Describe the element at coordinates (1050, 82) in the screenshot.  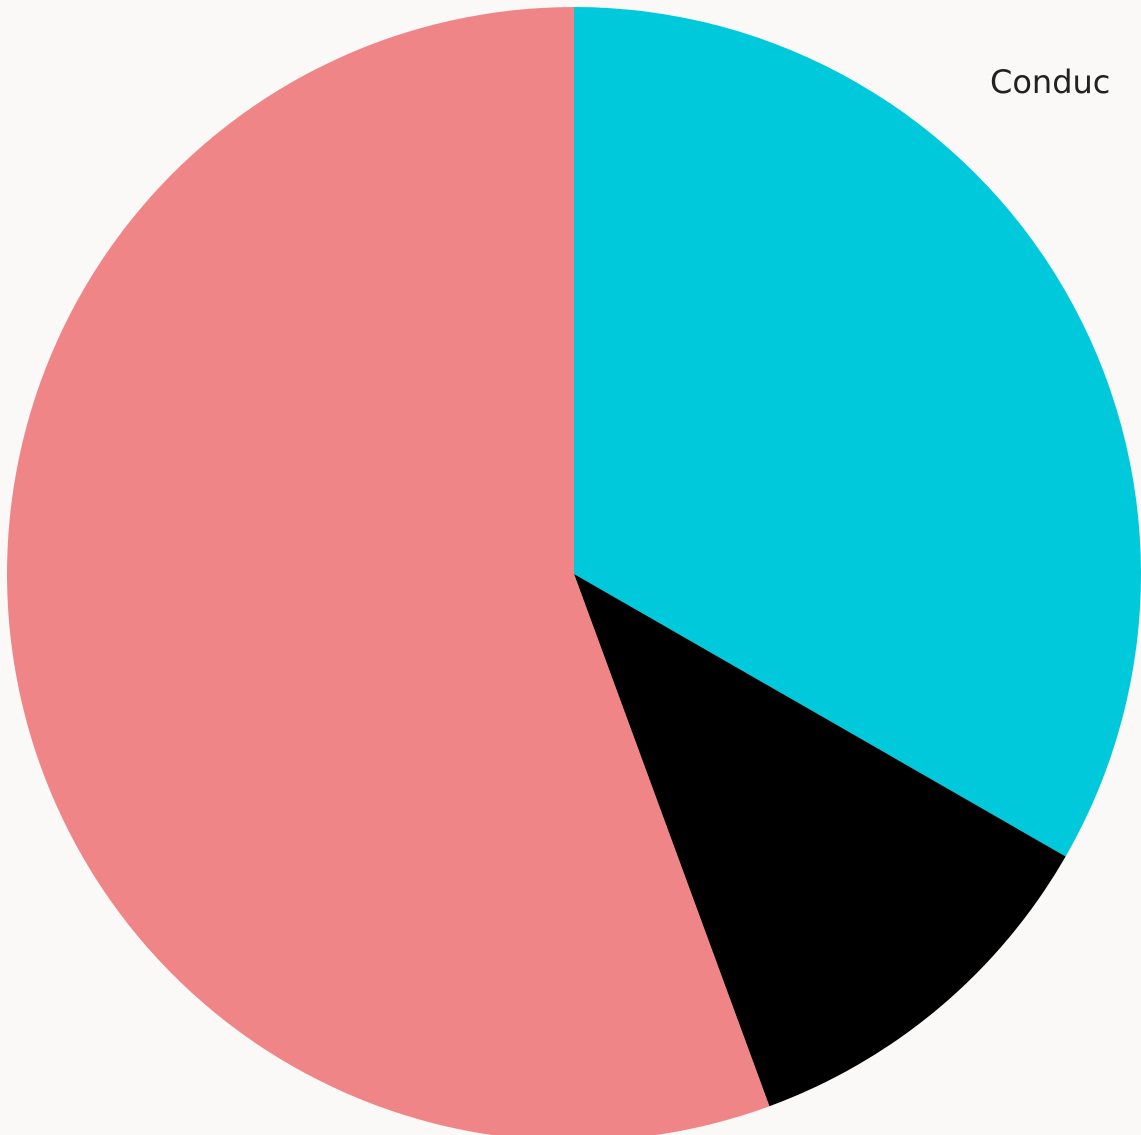
I see `legend-text: Conduc` at that location.